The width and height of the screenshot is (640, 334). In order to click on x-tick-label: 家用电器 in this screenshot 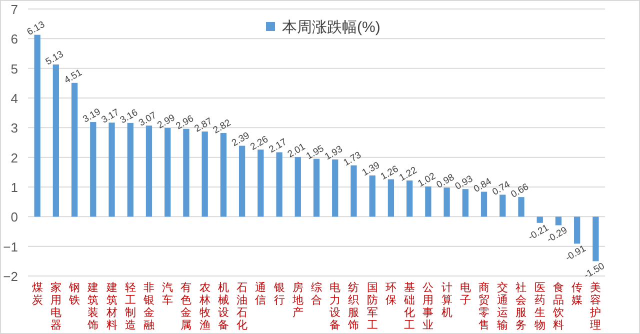, I will do `click(56, 306)`.